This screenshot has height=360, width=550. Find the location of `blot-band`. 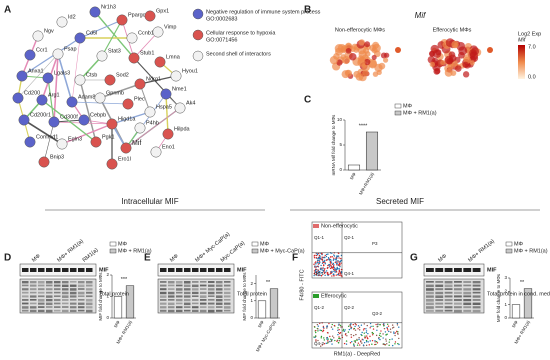

blot-band is located at coordinates (81, 270).